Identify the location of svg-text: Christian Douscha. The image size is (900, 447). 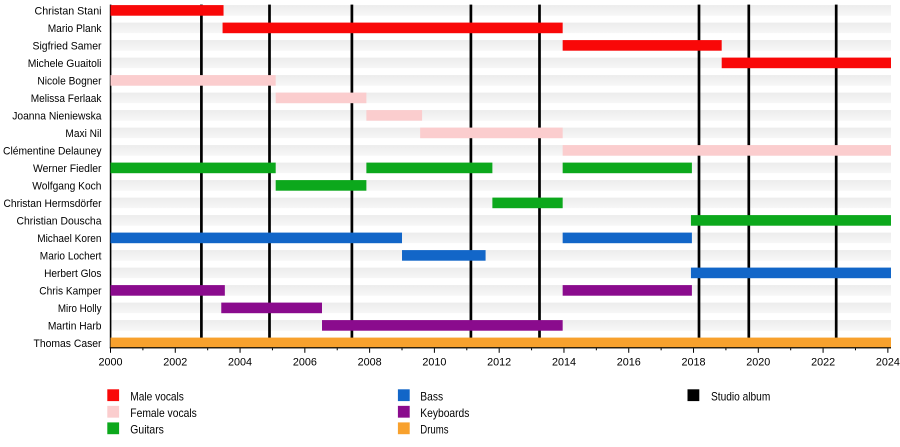
(60, 221).